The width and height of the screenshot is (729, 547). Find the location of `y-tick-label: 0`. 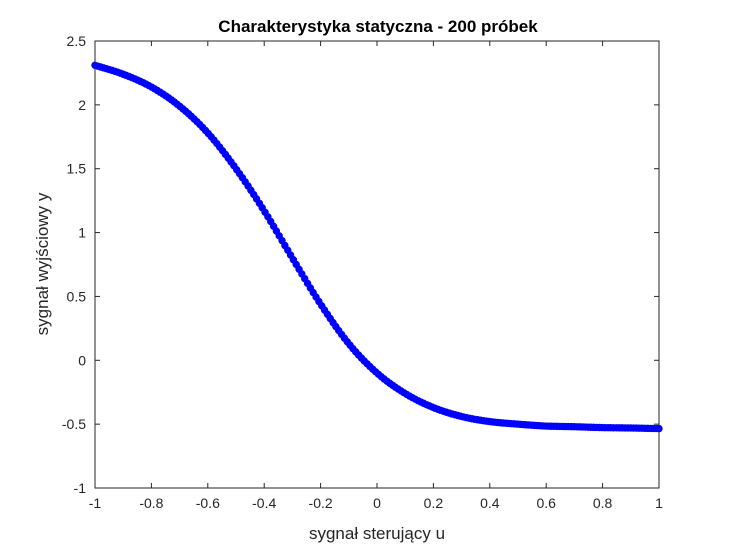

y-tick-label: 0 is located at coordinates (82, 360).